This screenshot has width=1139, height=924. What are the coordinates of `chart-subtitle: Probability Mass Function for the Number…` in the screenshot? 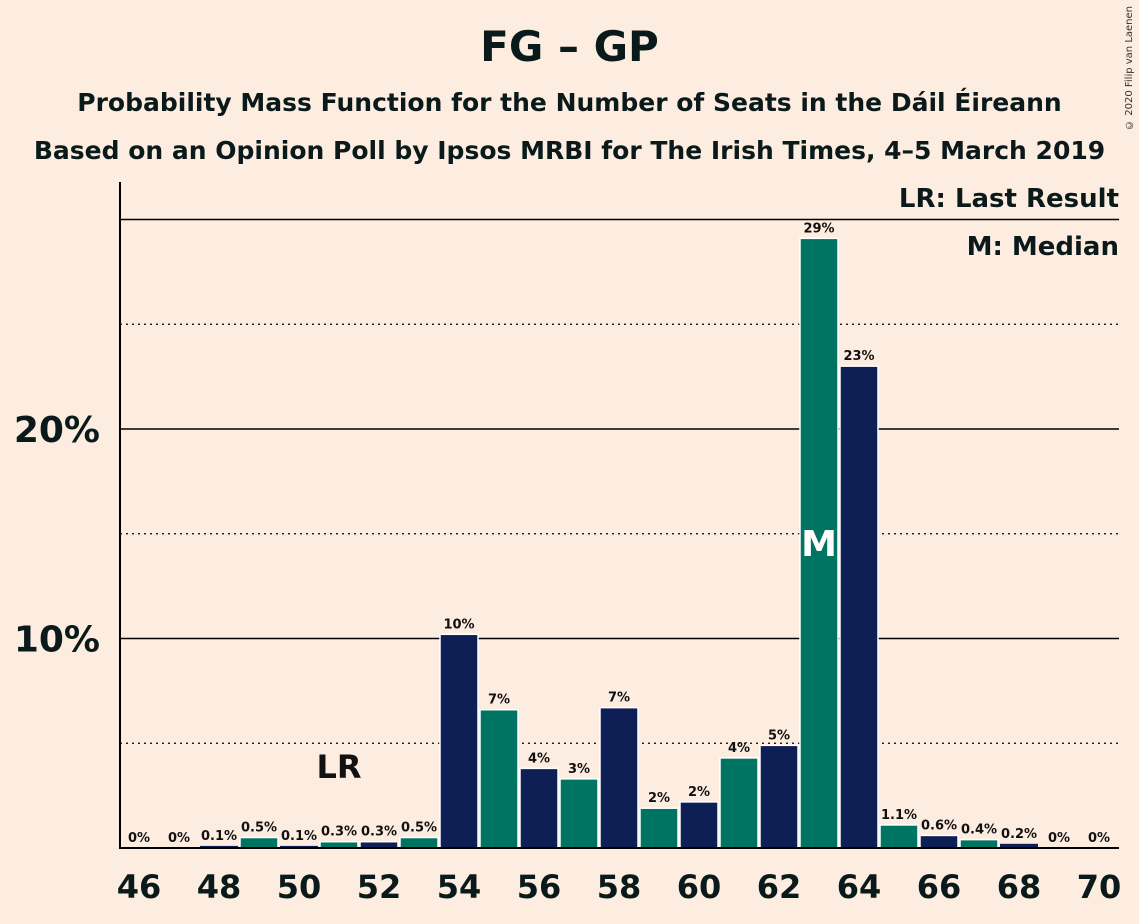 It's located at (569, 102).